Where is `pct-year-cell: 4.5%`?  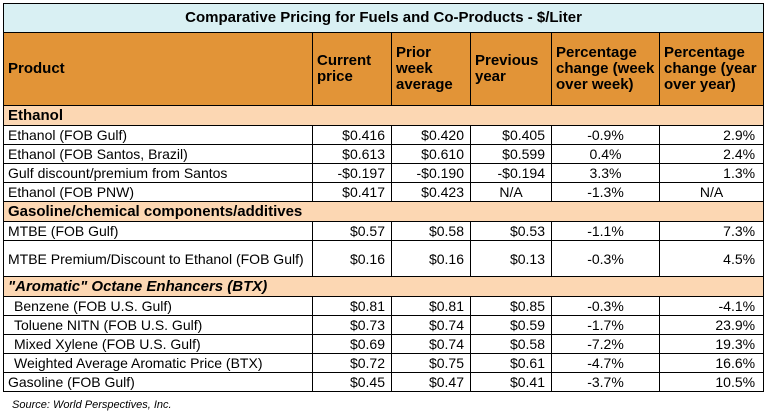
pct-year-cell: 4.5% is located at coordinates (711, 258).